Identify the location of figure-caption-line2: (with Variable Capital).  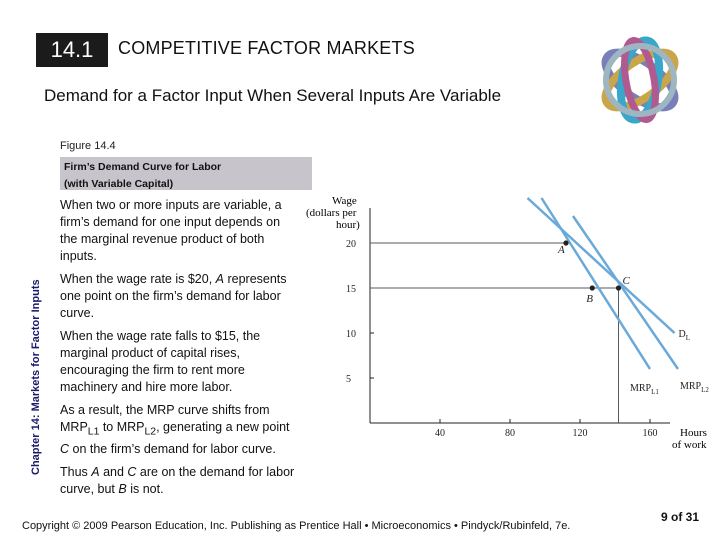
(119, 184).